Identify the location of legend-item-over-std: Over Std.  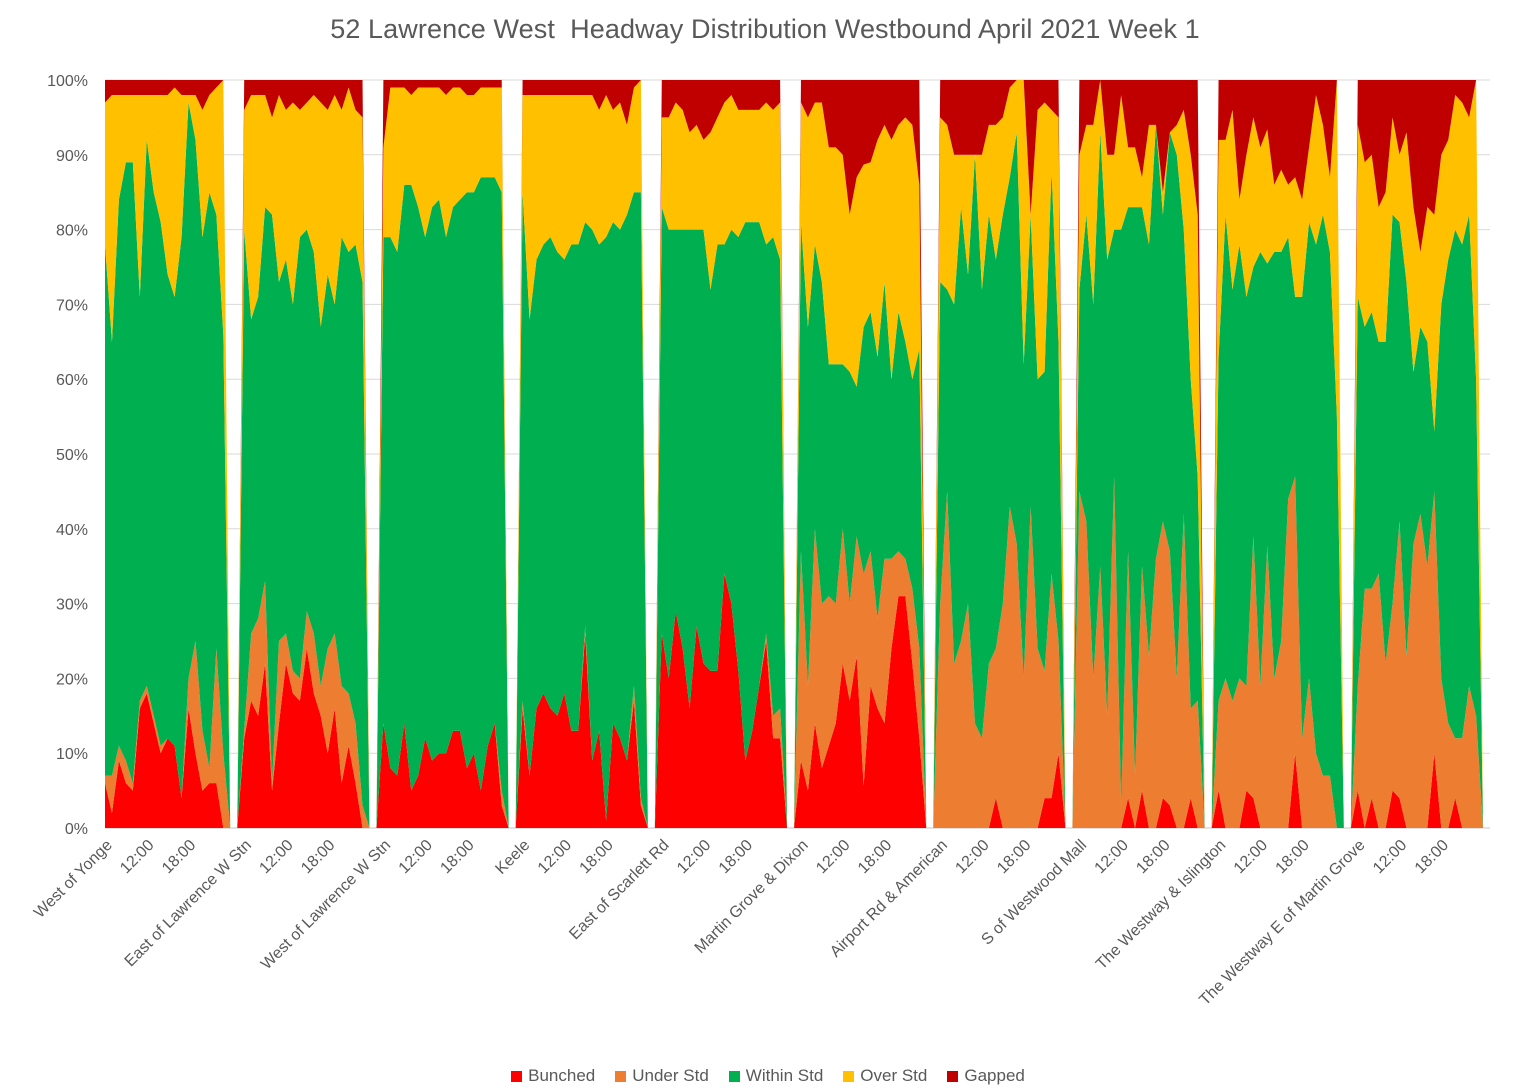
(885, 1076).